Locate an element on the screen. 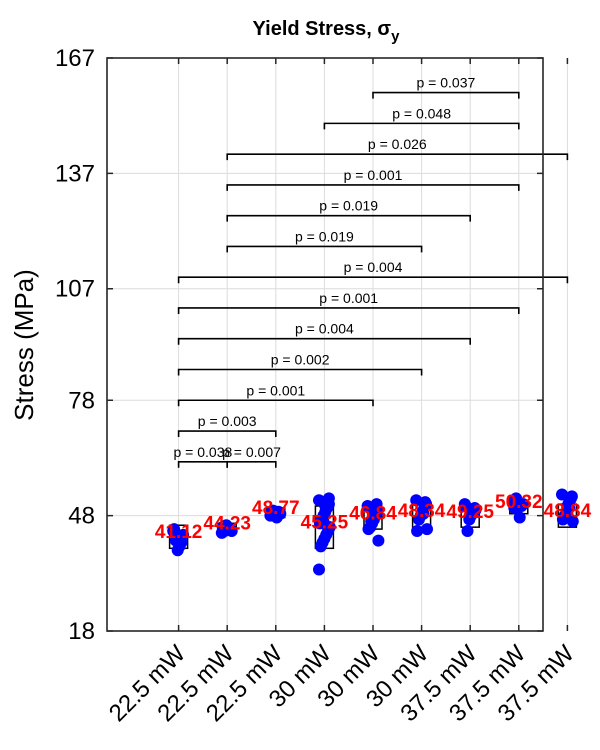 This screenshot has width=600, height=750. mean-label: 41.12 is located at coordinates (179, 532).